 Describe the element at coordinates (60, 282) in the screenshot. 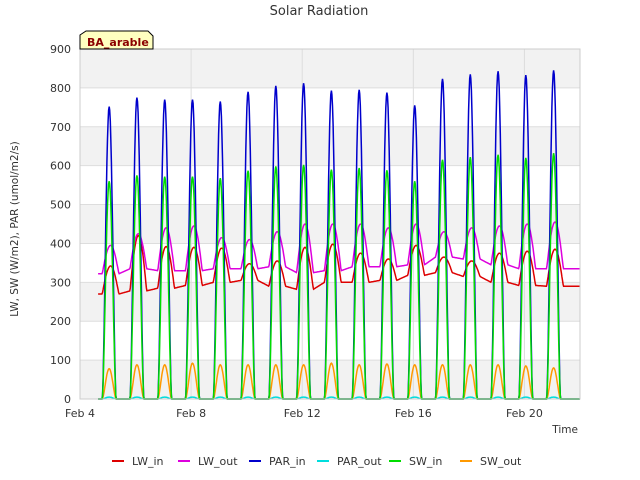

I see `y-tick-label: 300` at that location.